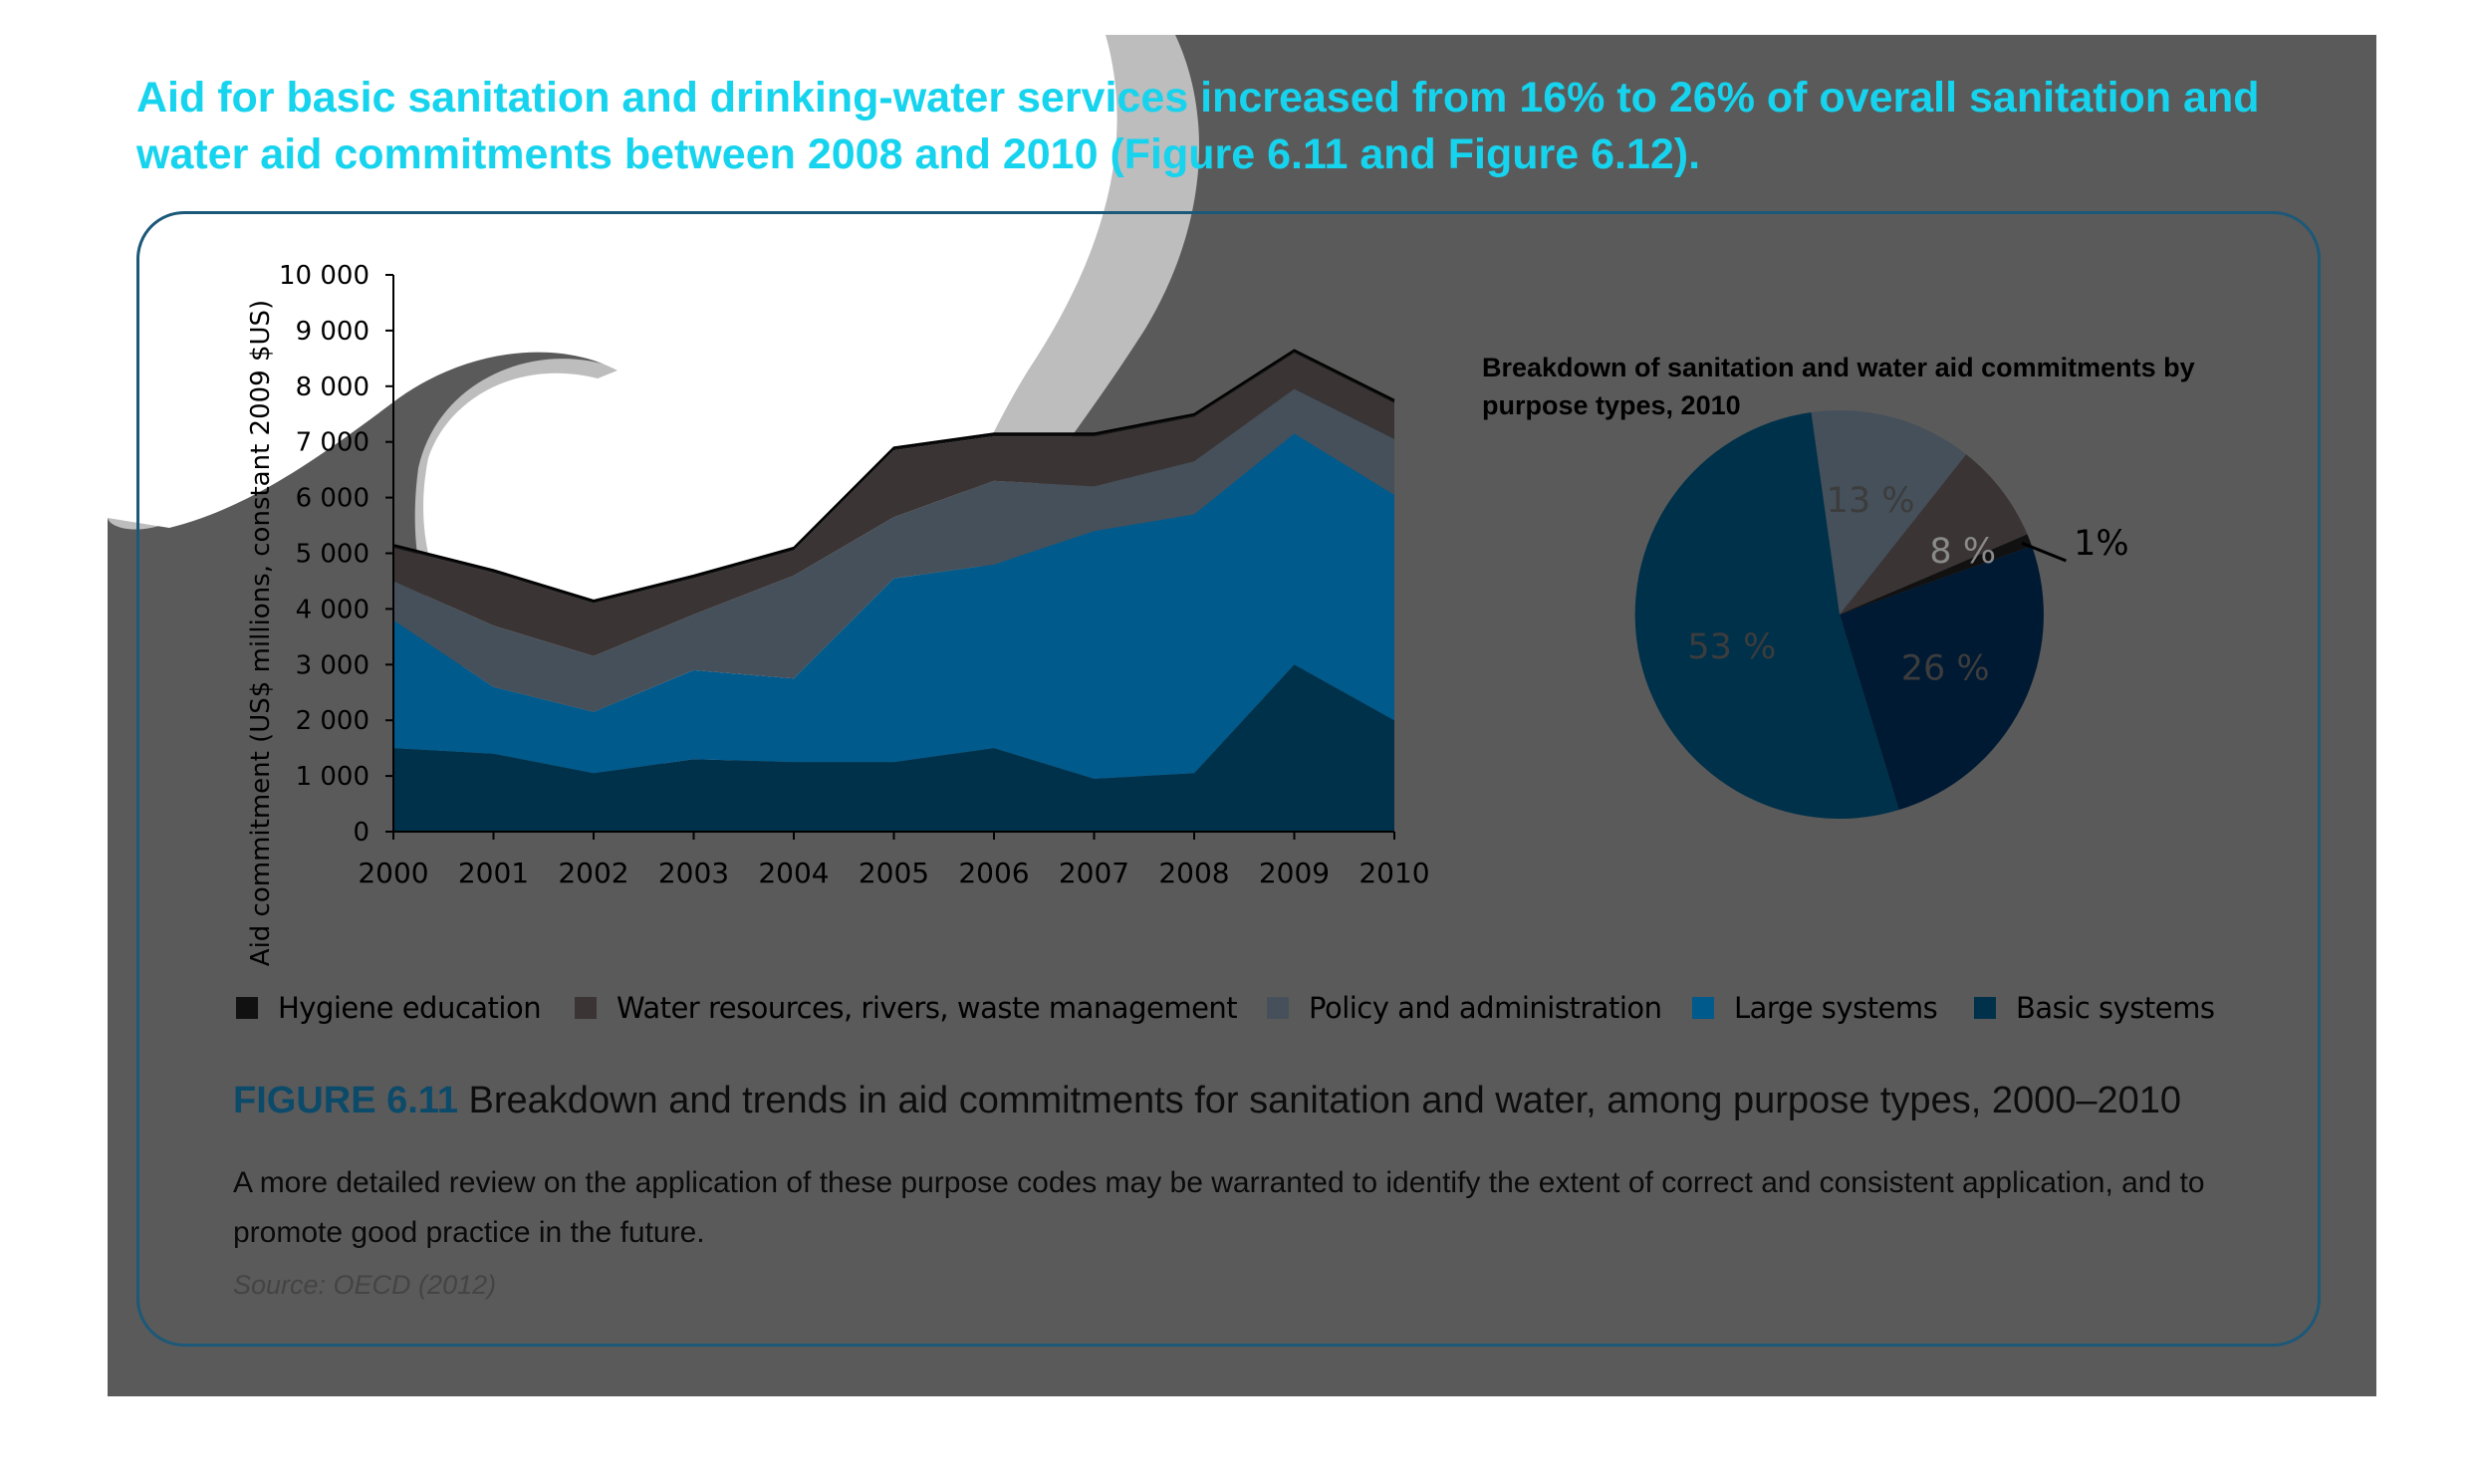 This screenshot has width=2472, height=1484. What do you see at coordinates (333, 555) in the screenshot?
I see `y-tick-label: 5 000` at bounding box center [333, 555].